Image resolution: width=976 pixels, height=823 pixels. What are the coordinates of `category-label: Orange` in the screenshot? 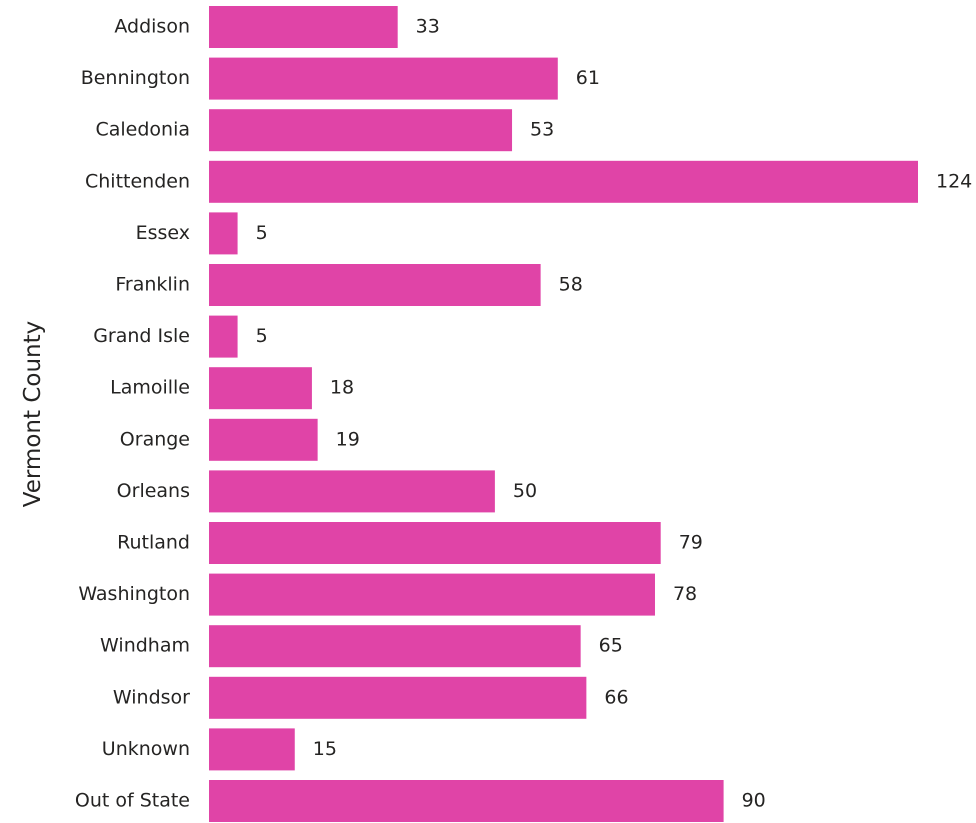 It's located at (155, 439).